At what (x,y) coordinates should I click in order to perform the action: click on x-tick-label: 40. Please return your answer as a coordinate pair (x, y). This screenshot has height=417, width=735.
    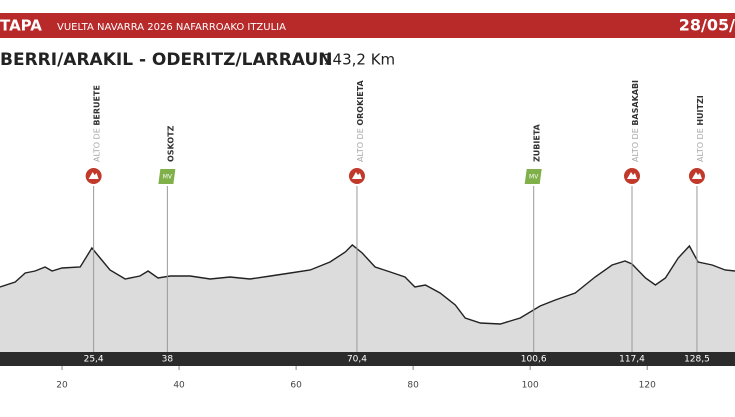
    Looking at the image, I should click on (179, 386).